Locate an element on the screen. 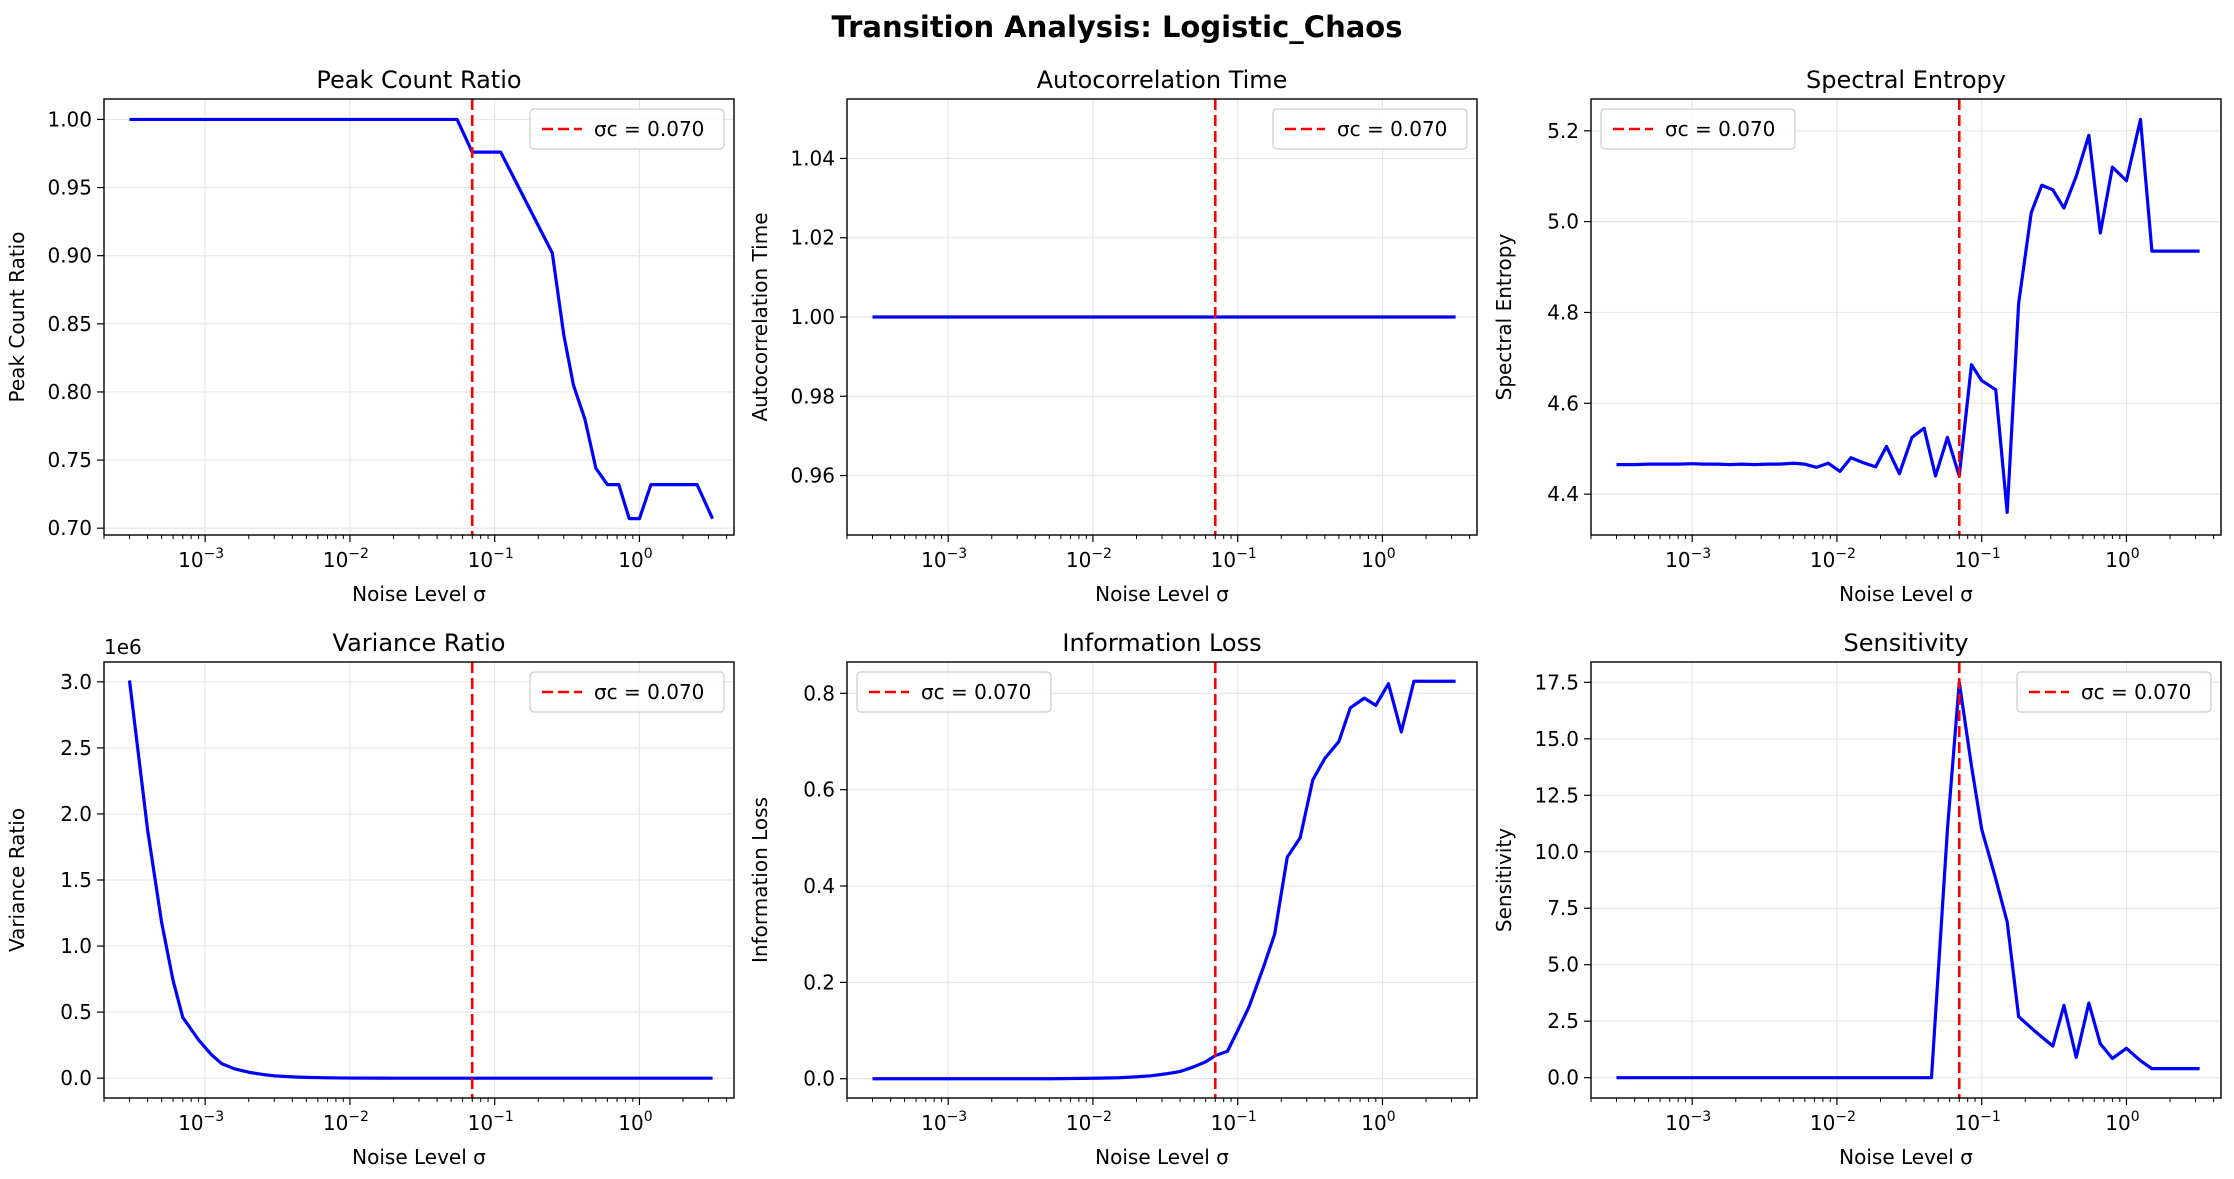  panel-title: Sensitivity is located at coordinates (1906, 643).